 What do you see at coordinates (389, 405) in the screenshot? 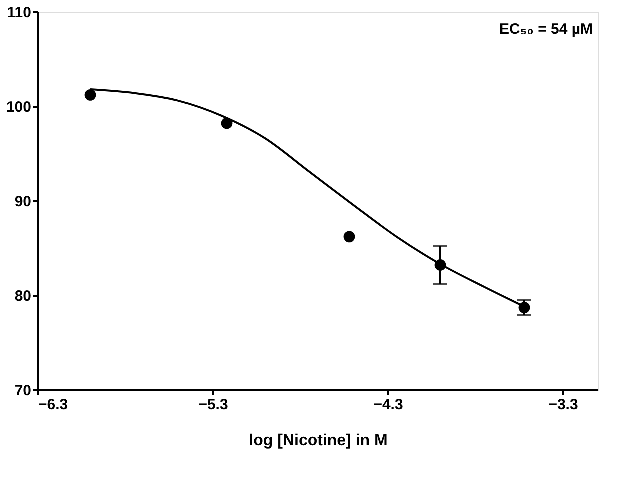
I see `x-tick-label: −4.3` at bounding box center [389, 405].